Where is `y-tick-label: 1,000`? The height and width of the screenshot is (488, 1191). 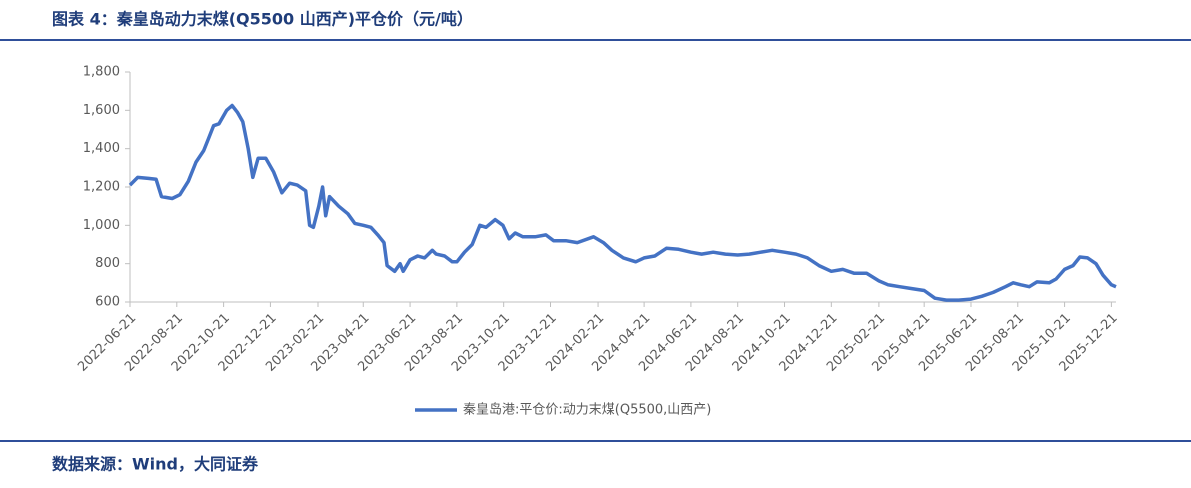
y-tick-label: 1,000 is located at coordinates (101, 225).